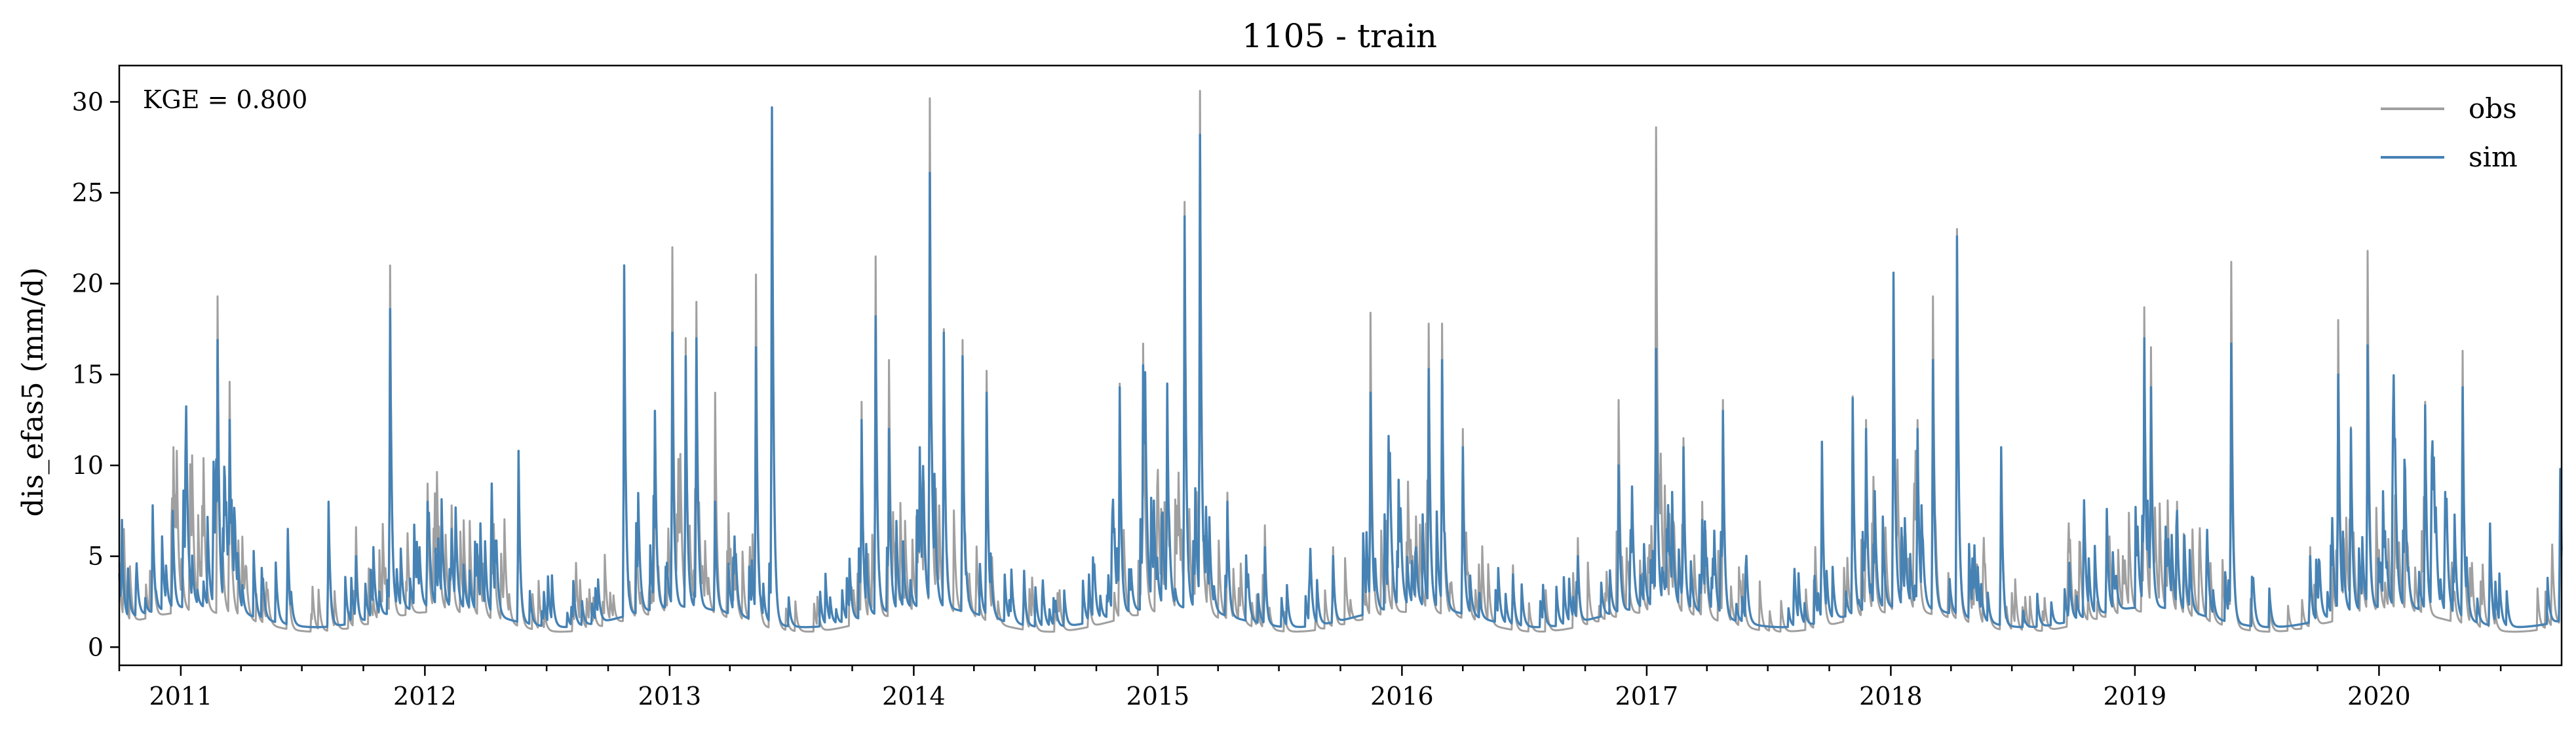 The height and width of the screenshot is (742, 2576). What do you see at coordinates (88, 374) in the screenshot?
I see `y-tick-label: 15` at bounding box center [88, 374].